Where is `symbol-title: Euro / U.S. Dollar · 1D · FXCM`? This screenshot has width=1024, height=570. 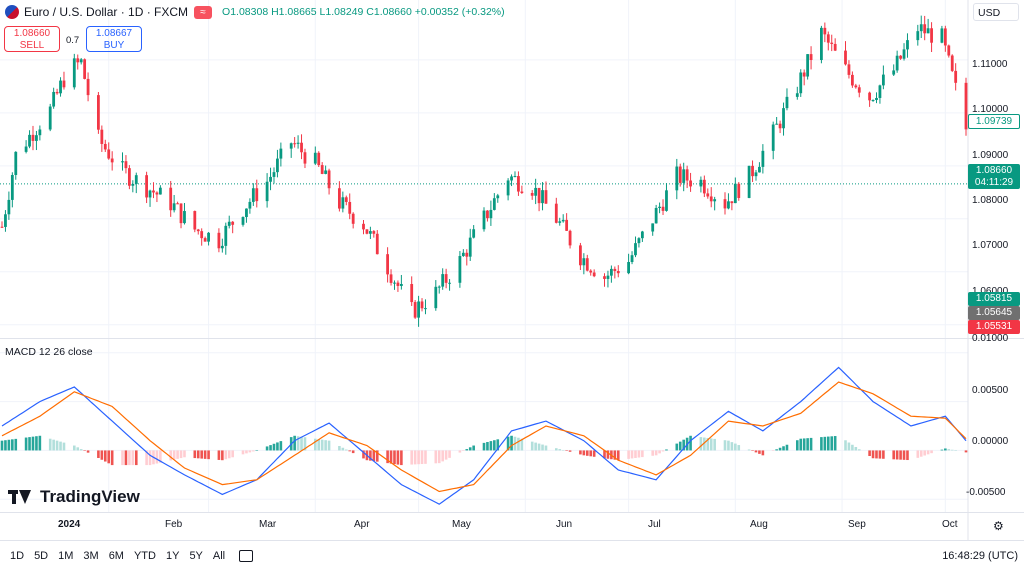 symbol-title: Euro / U.S. Dollar · 1D · FXCM is located at coordinates (106, 12).